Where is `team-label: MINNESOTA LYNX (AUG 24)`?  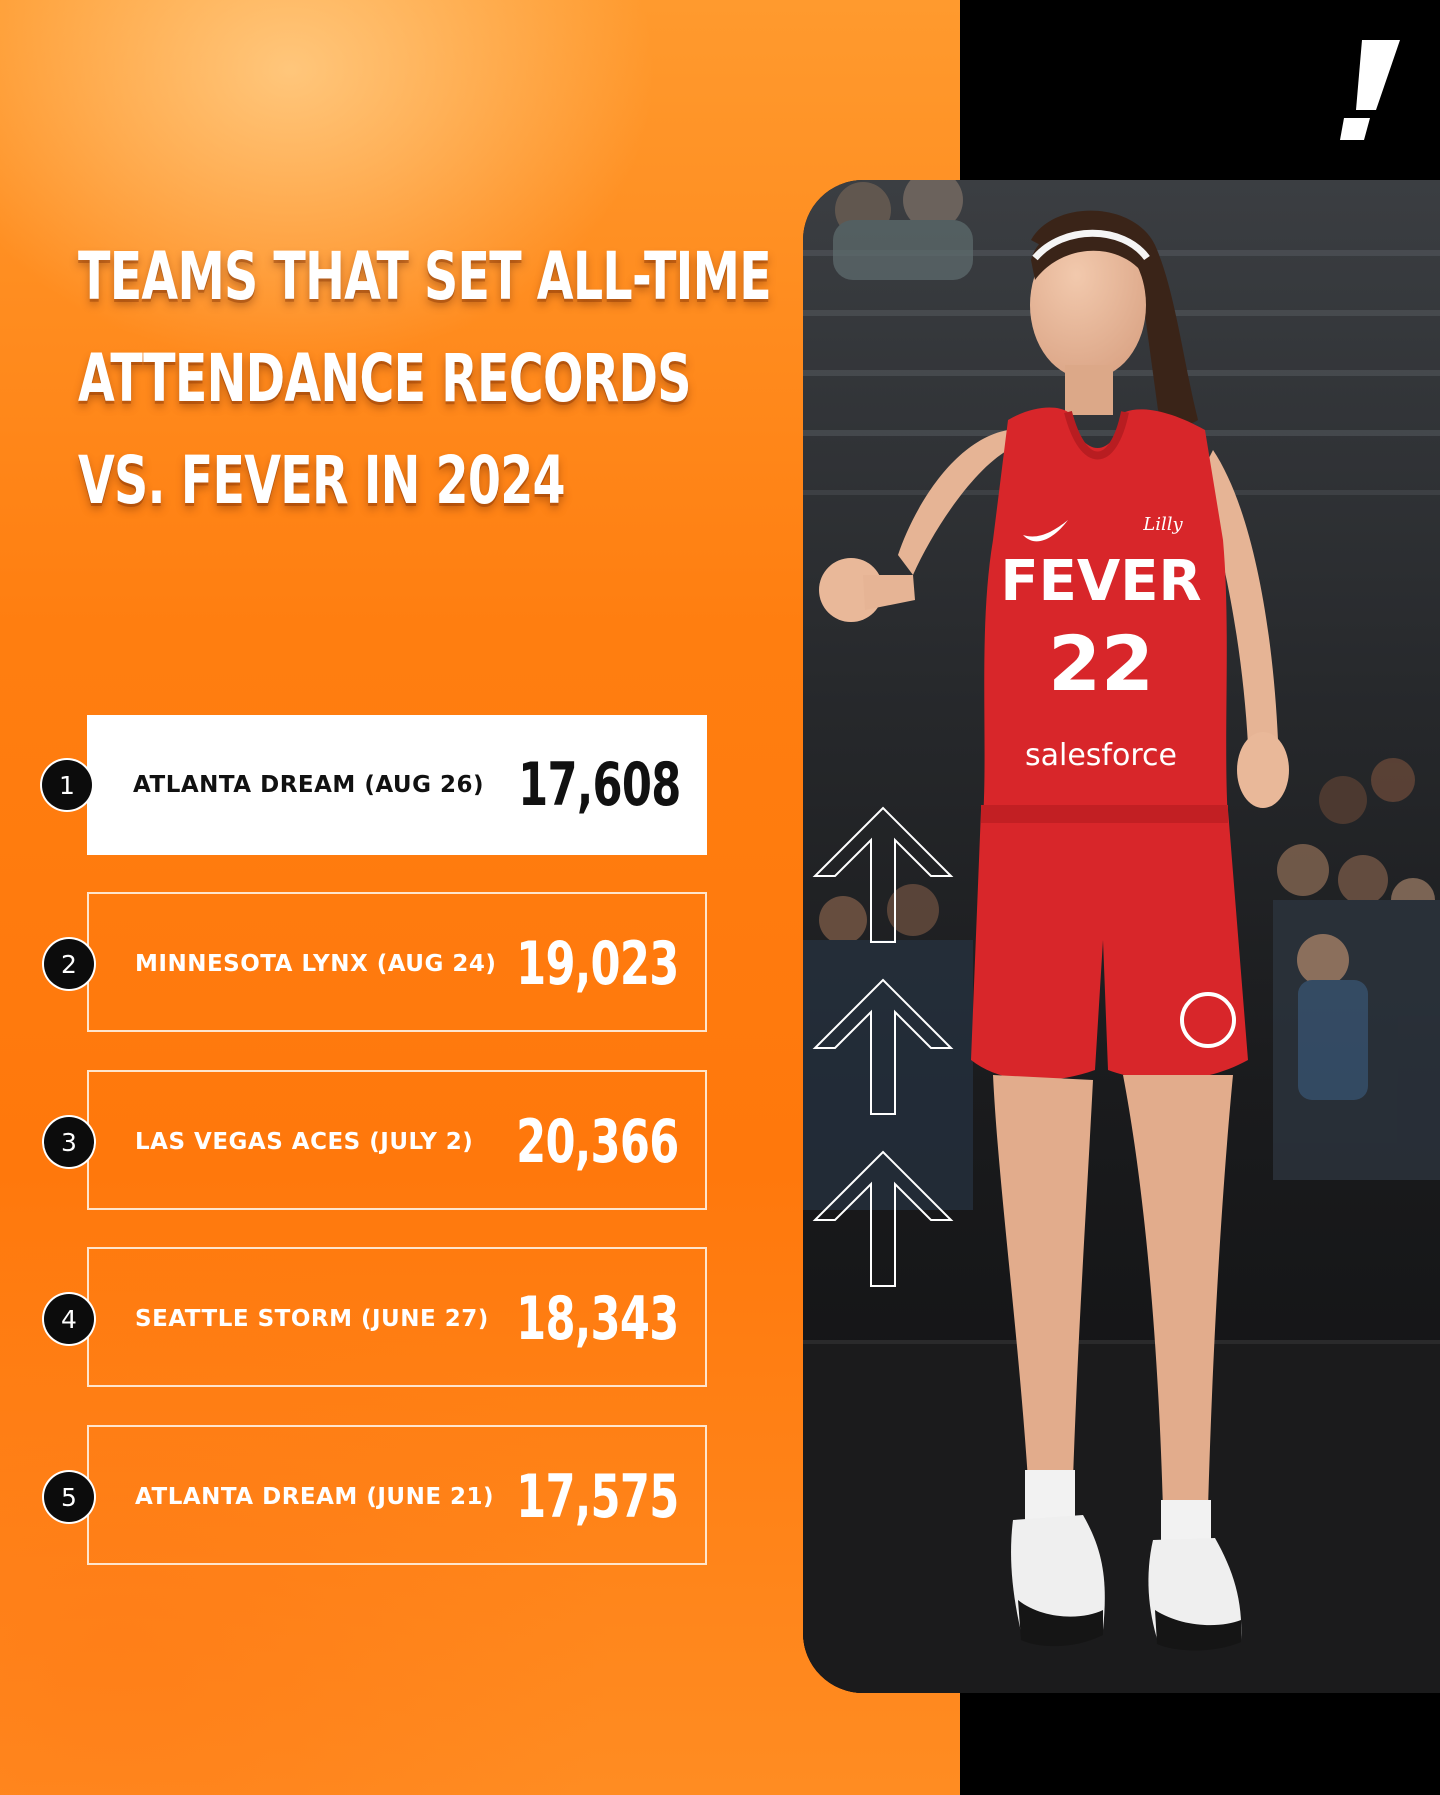
team-label: MINNESOTA LYNX (AUG 24) is located at coordinates (316, 964).